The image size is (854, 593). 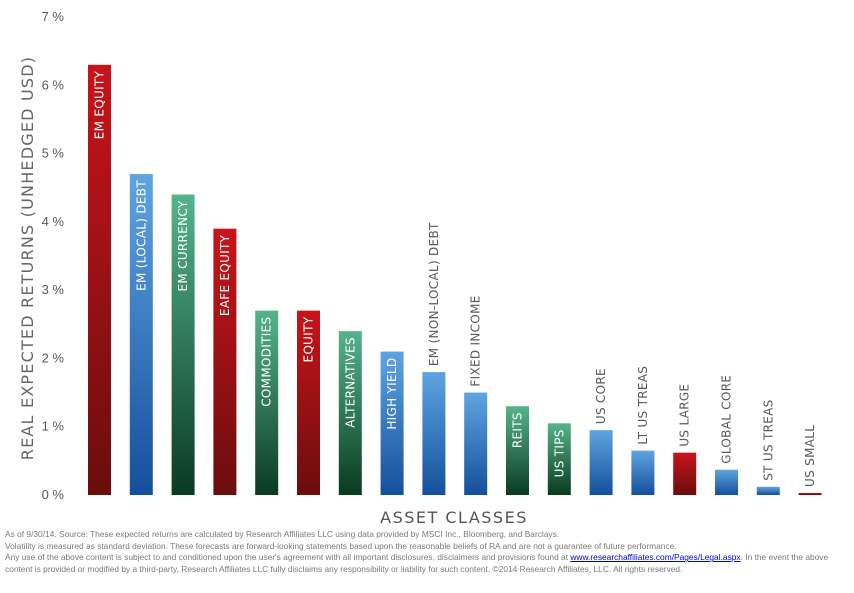 What do you see at coordinates (559, 453) in the screenshot?
I see `bar-label: US TIPS` at bounding box center [559, 453].